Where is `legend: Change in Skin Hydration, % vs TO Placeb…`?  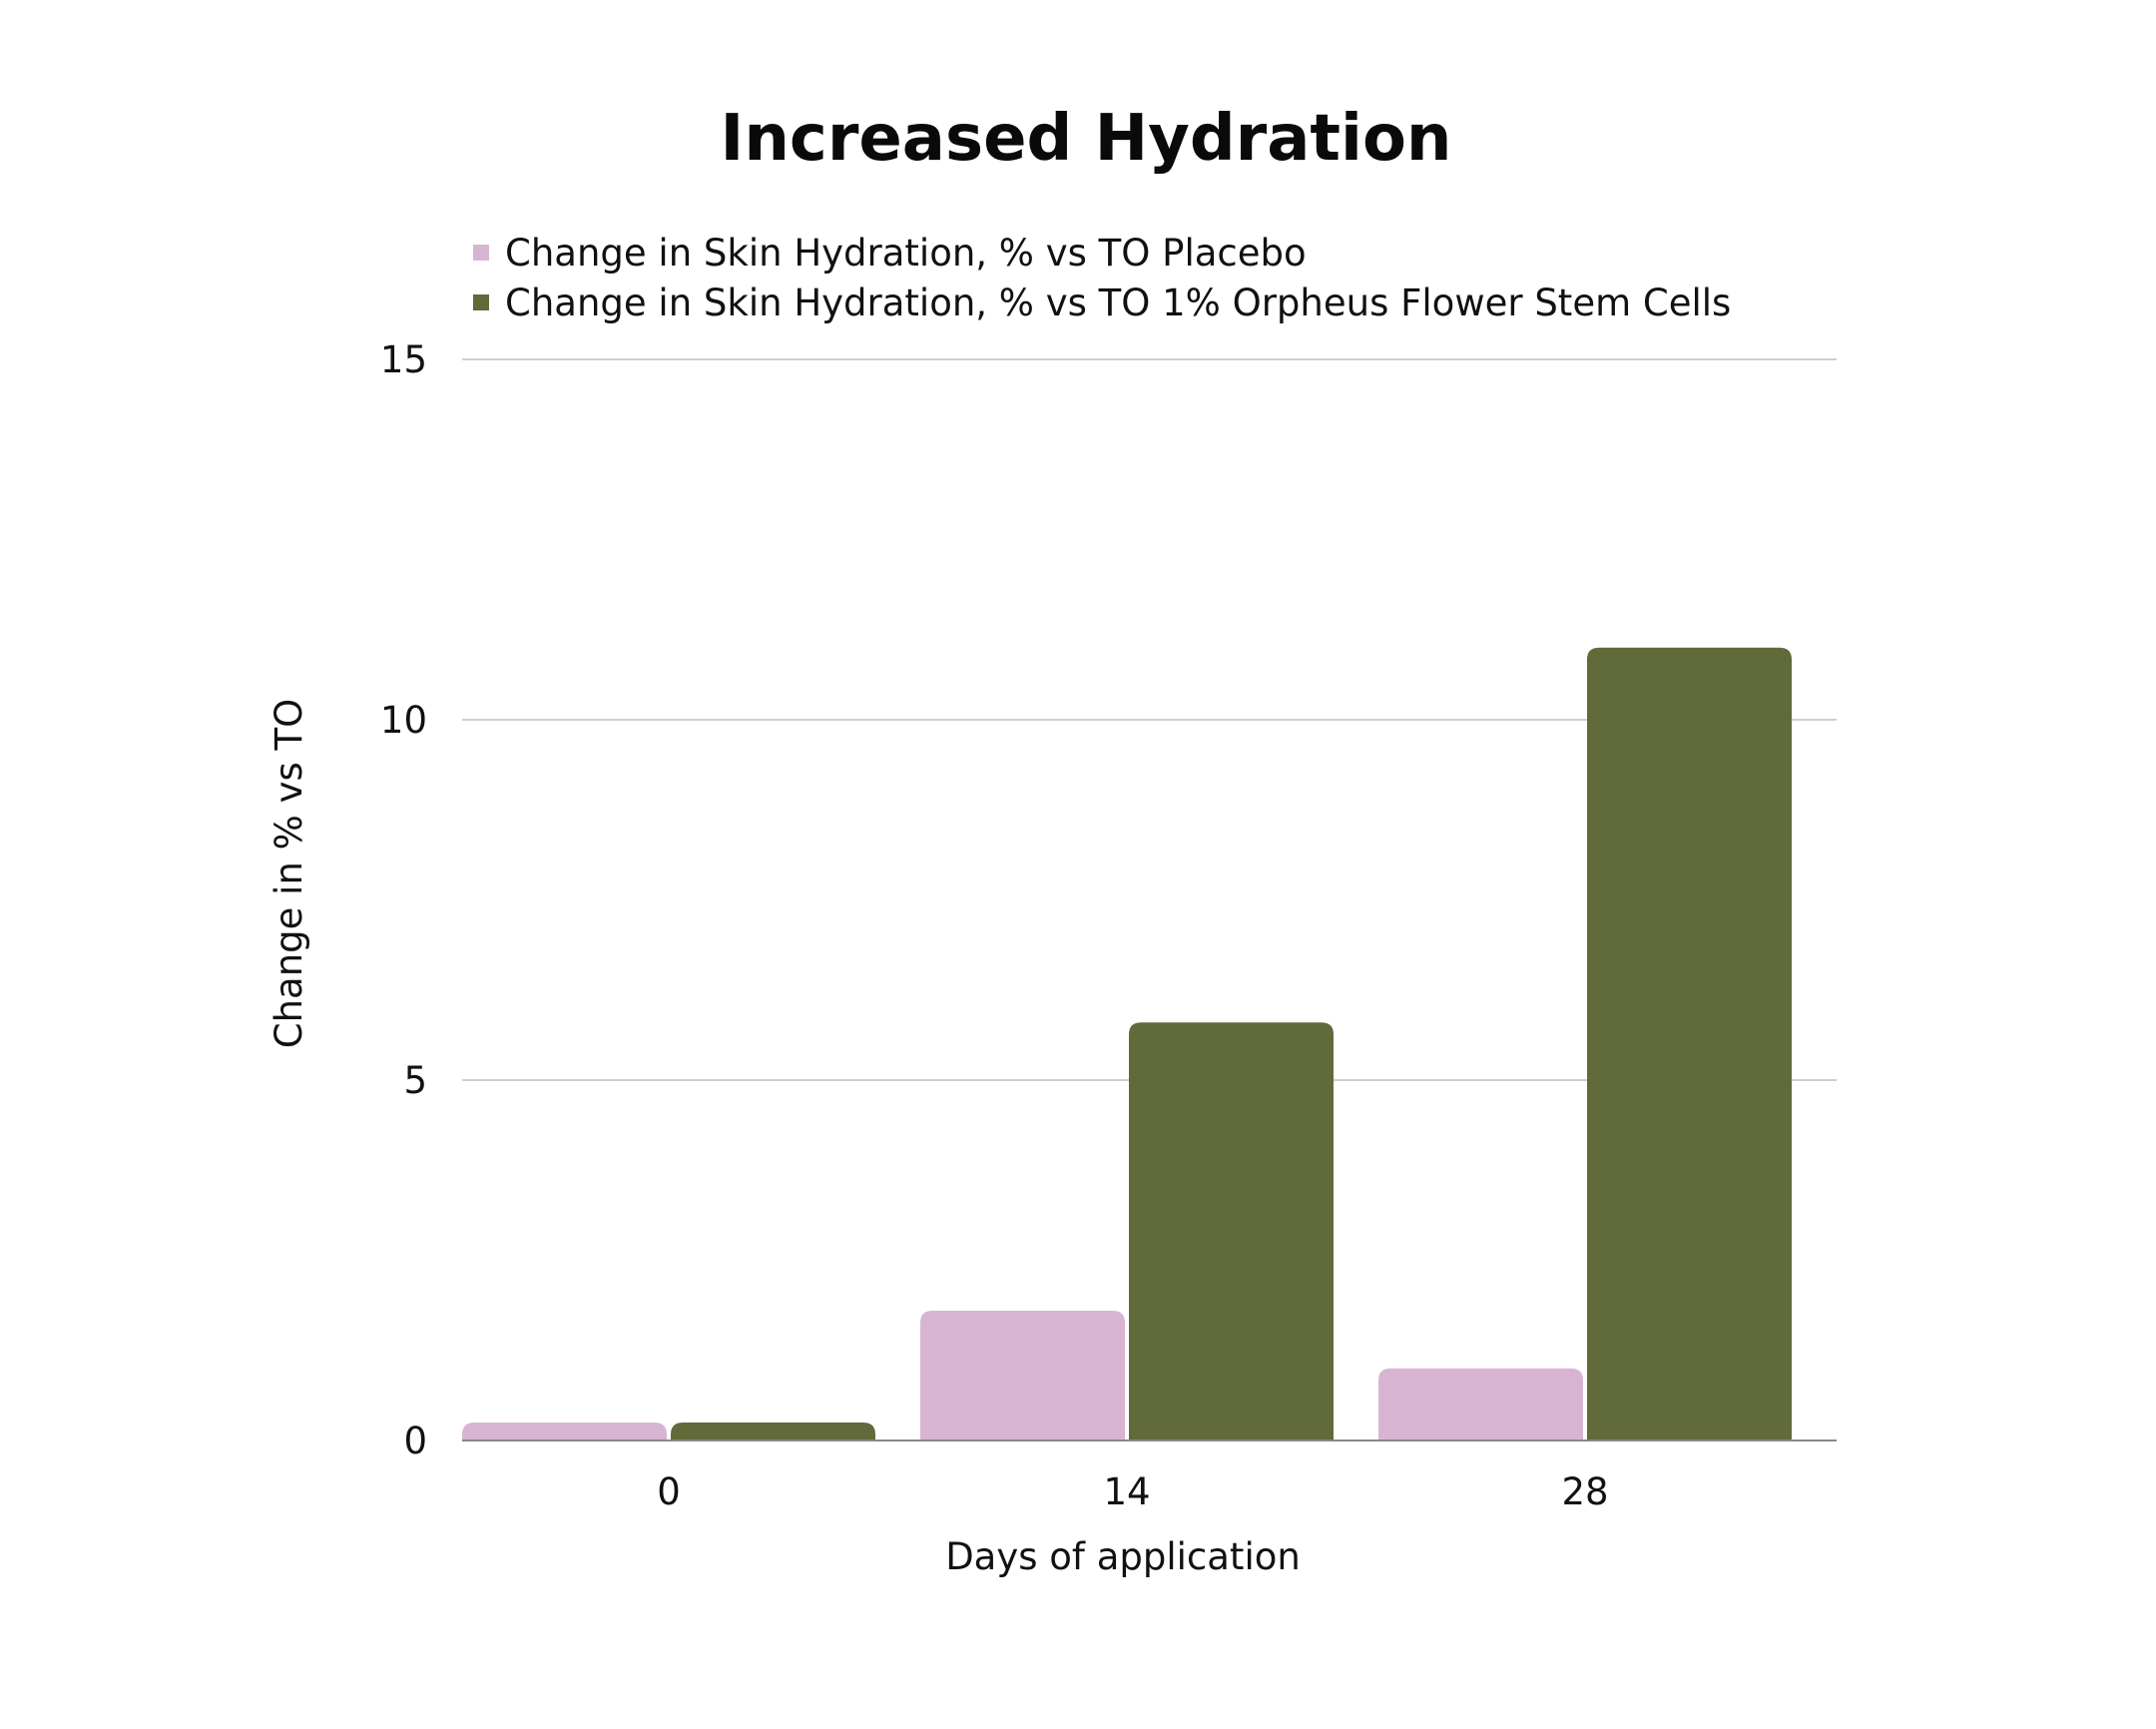
legend: Change in Skin Hydration, % vs TO Placeb… is located at coordinates (1102, 278).